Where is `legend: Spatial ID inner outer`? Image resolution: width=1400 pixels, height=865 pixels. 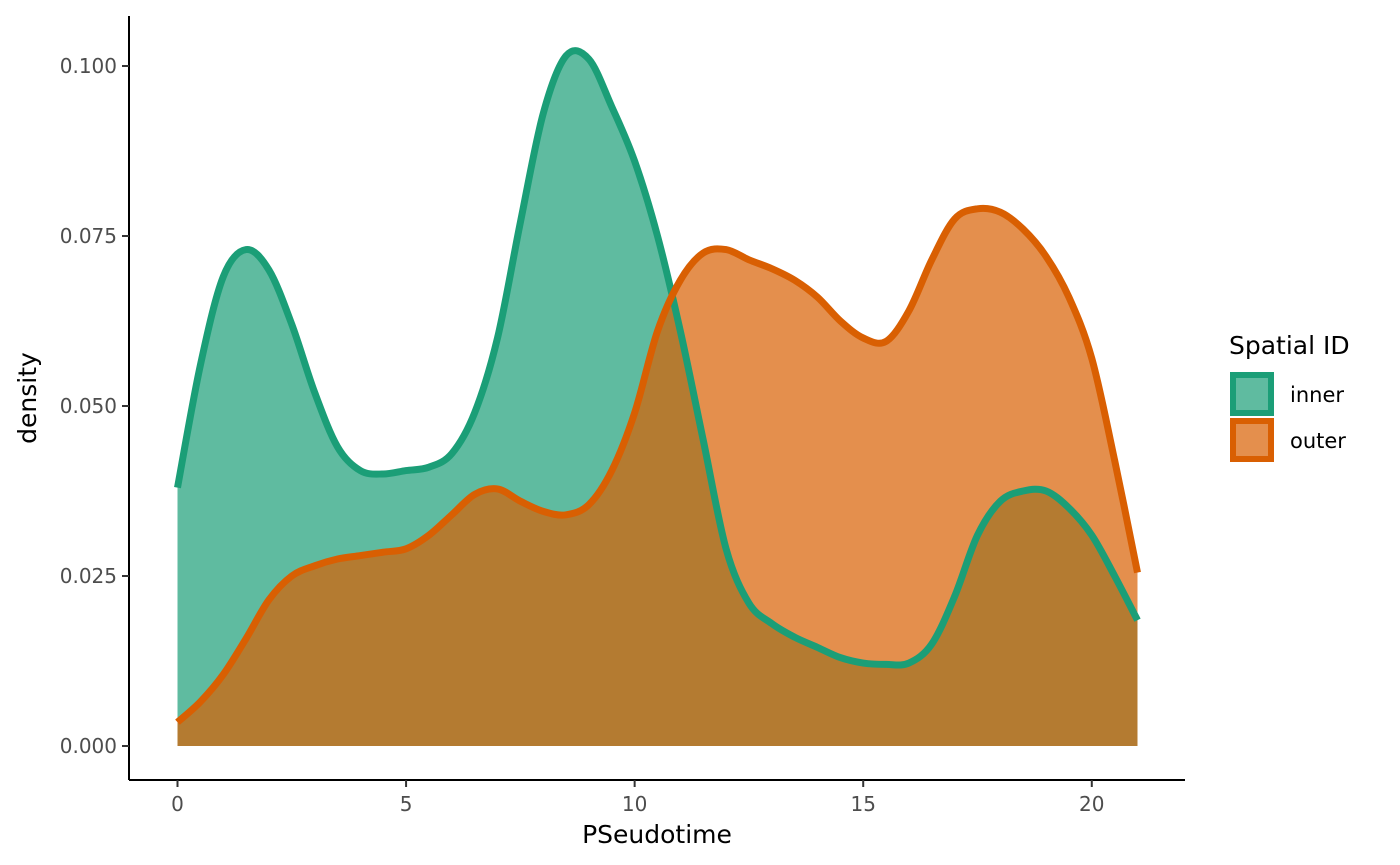 legend: Spatial ID inner outer is located at coordinates (1289, 396).